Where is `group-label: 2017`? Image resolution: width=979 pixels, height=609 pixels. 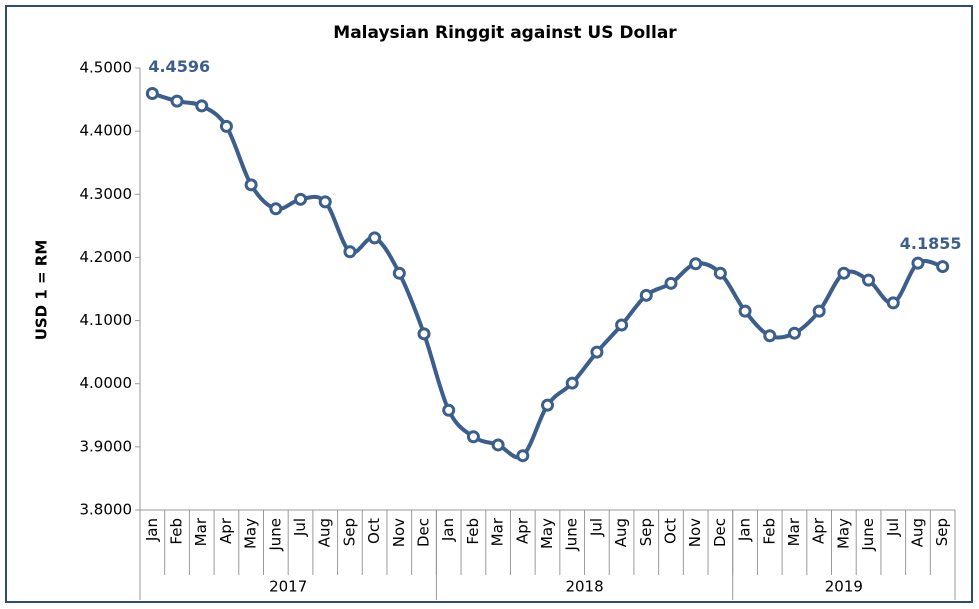
group-label: 2017 is located at coordinates (288, 587).